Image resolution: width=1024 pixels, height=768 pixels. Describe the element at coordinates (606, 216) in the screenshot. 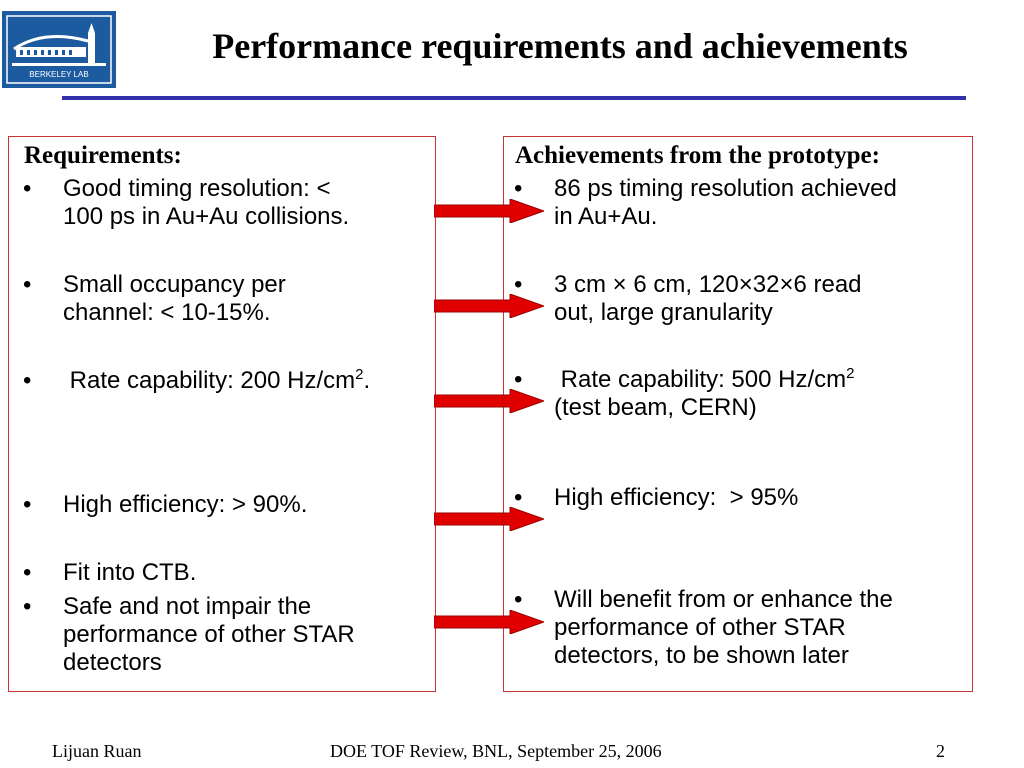

I see `achievement-line: in Au+Au.` at that location.